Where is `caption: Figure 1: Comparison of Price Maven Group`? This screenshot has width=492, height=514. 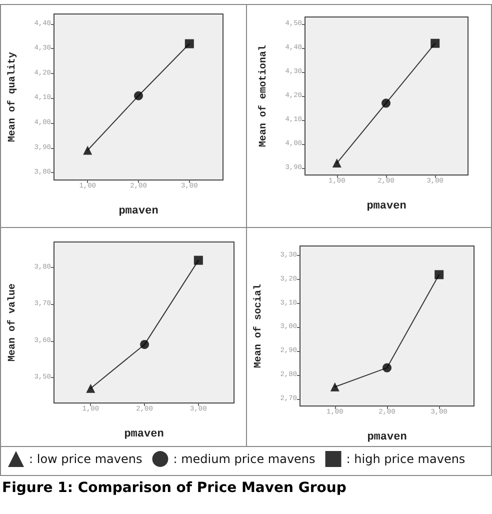
caption: Figure 1: Comparison of Price Maven Group is located at coordinates (174, 488).